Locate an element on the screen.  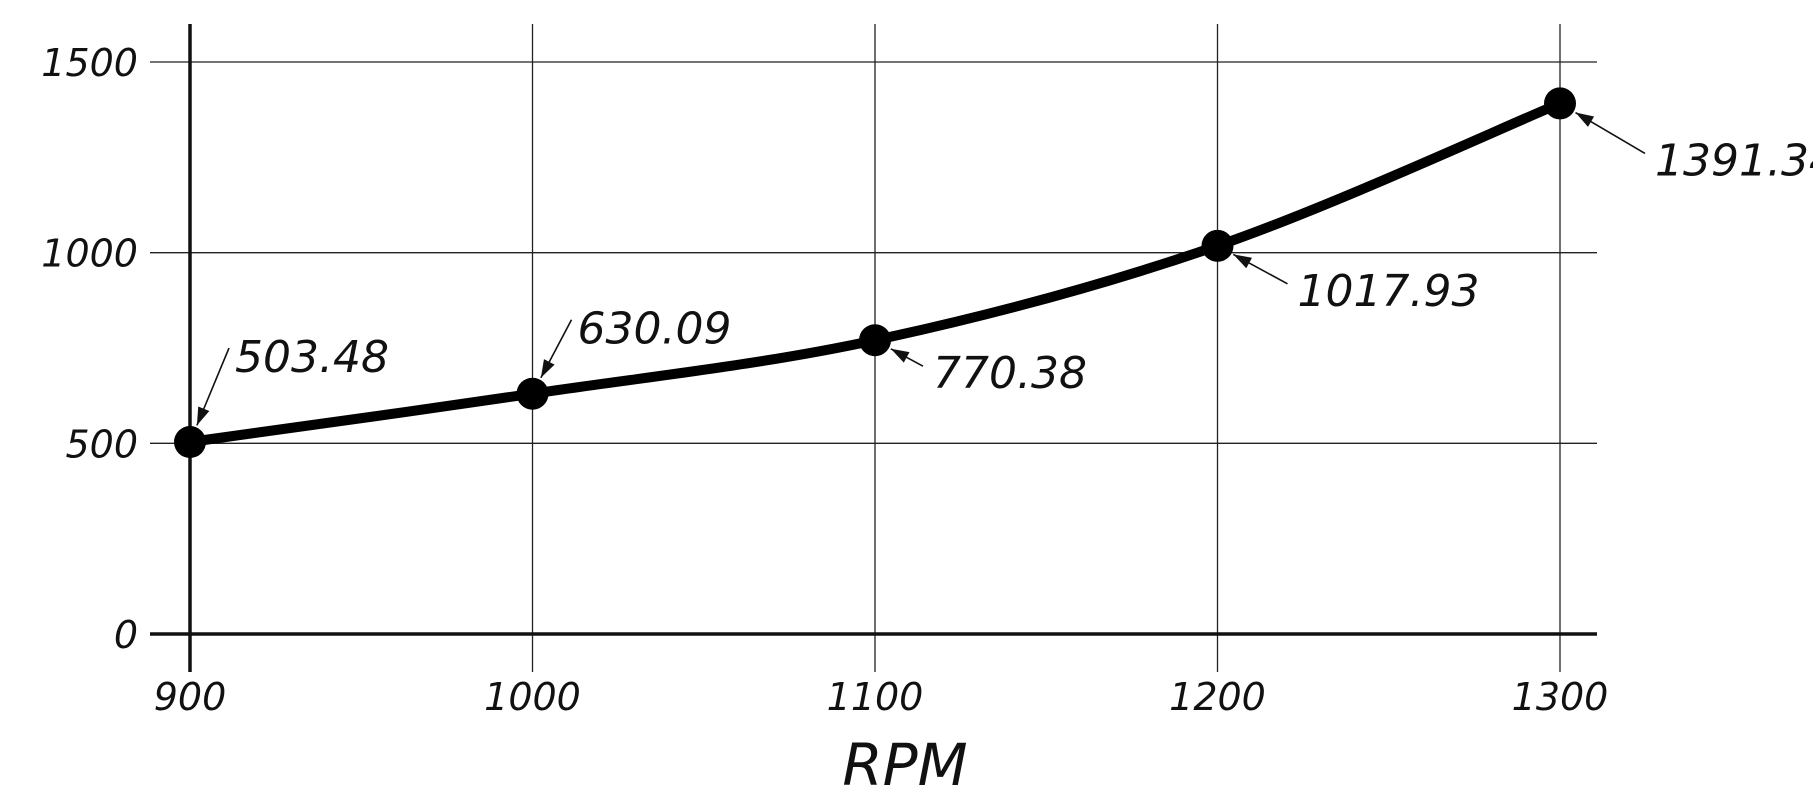
x-axis-label: RPM is located at coordinates (904, 765).